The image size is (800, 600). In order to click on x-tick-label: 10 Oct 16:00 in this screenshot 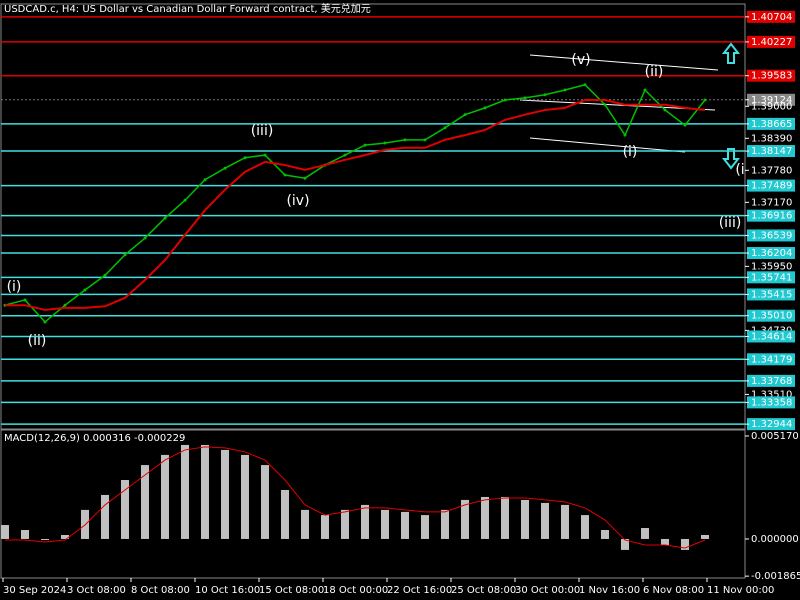, I will do `click(227, 590)`.